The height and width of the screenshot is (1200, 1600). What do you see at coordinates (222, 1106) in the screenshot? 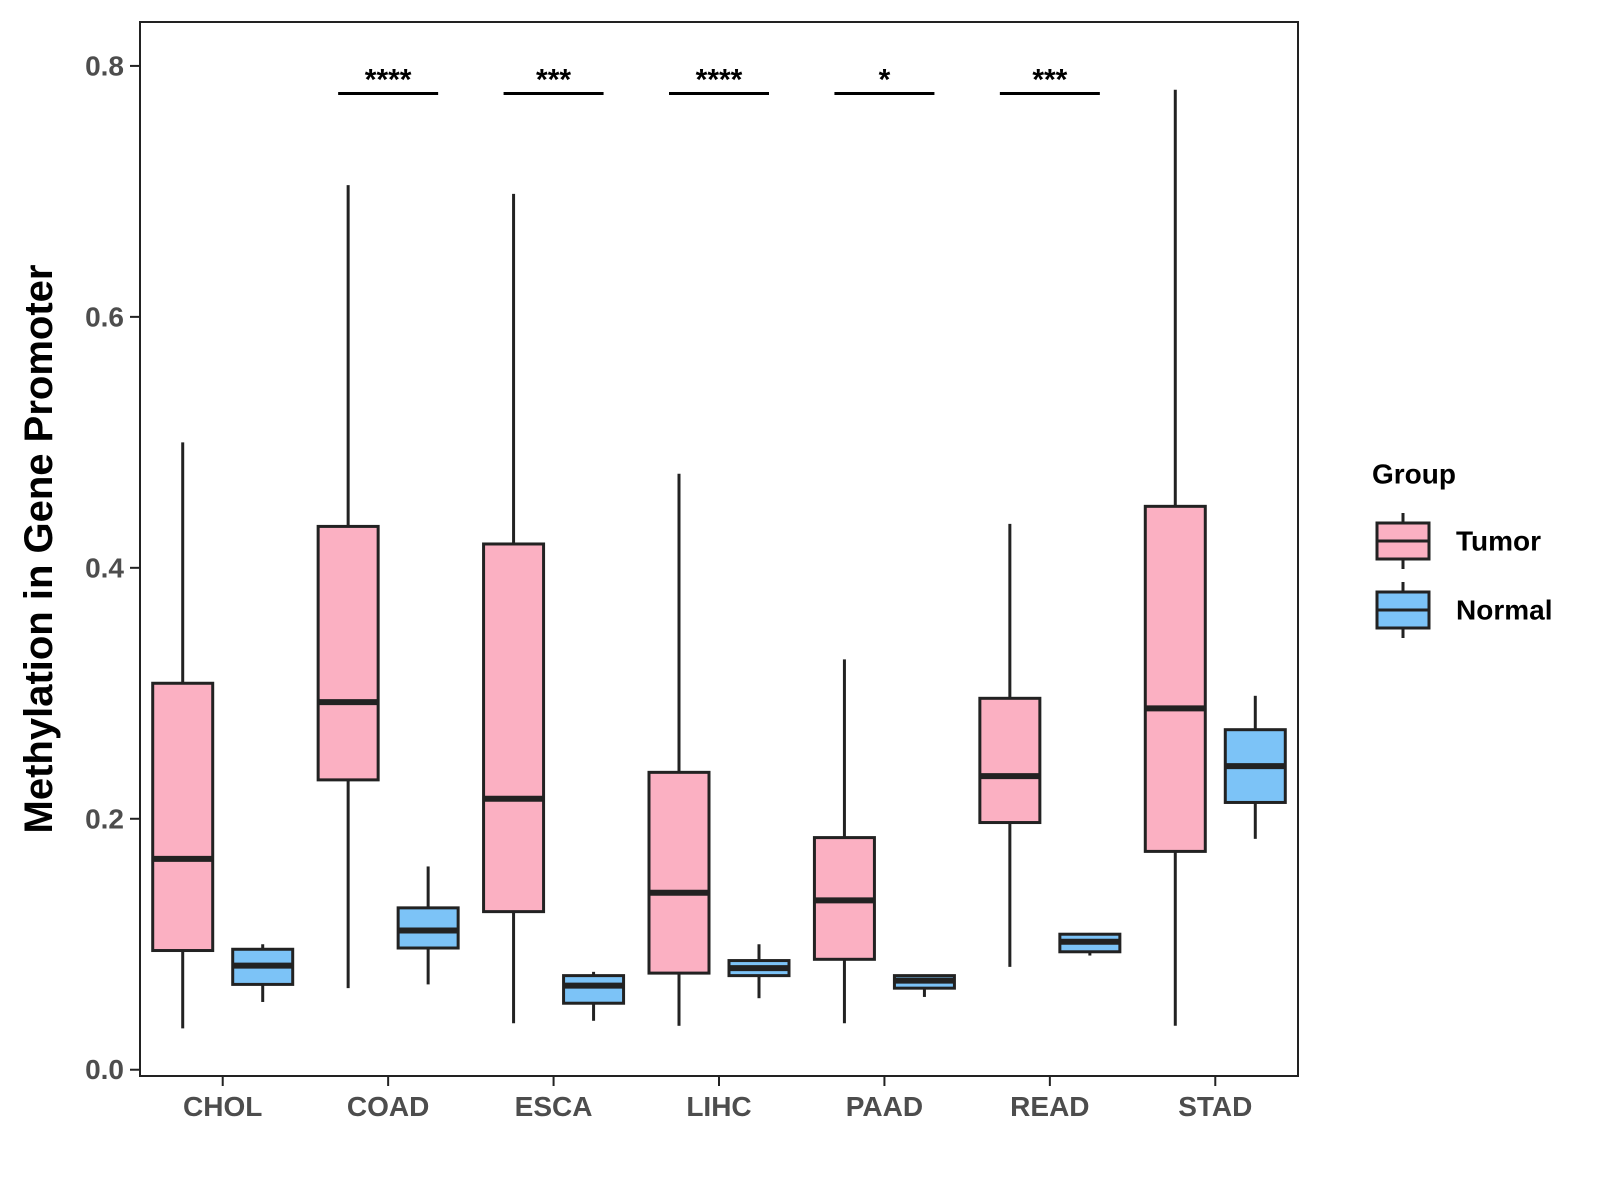
I see `x-tick-label-chol: CHOL` at bounding box center [222, 1106].